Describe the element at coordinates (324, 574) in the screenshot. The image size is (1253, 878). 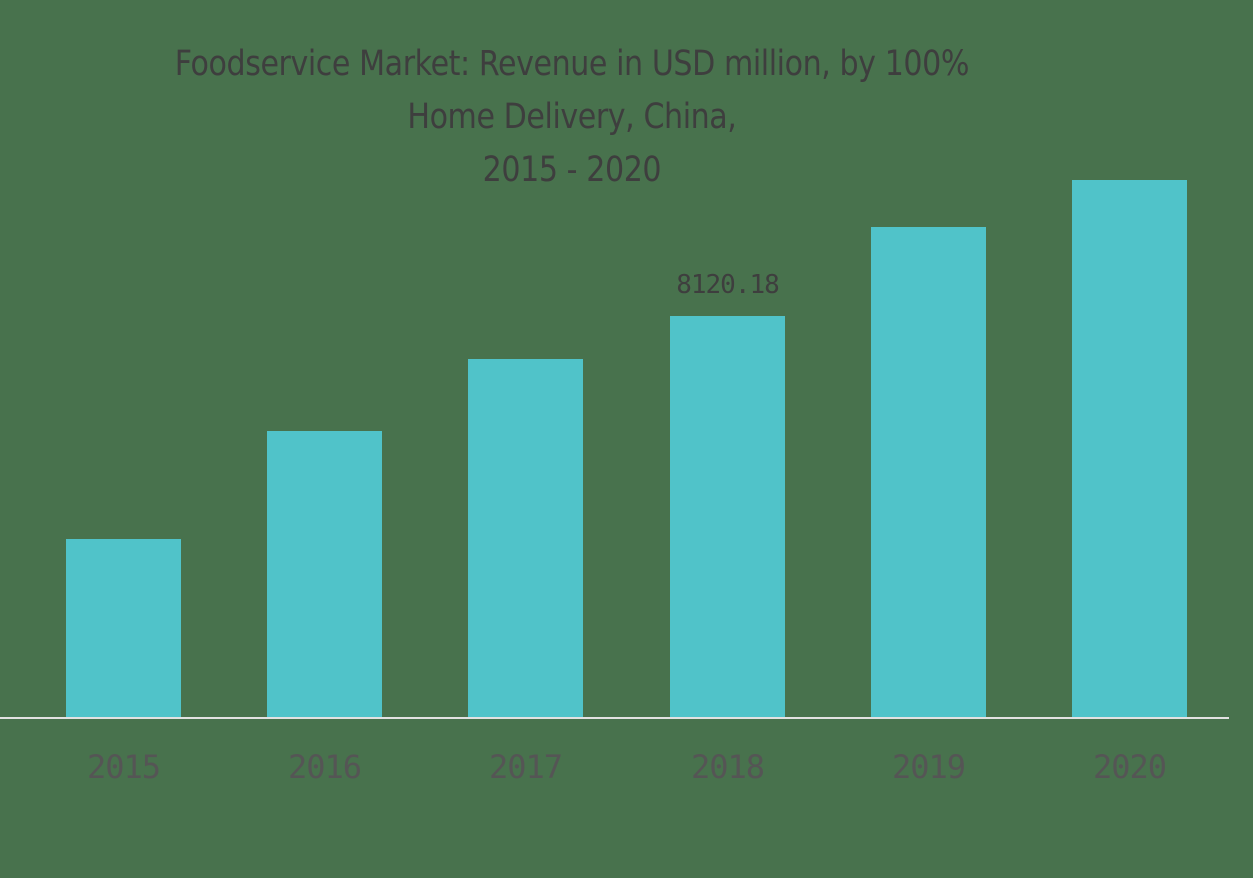
I see `bar-2016` at that location.